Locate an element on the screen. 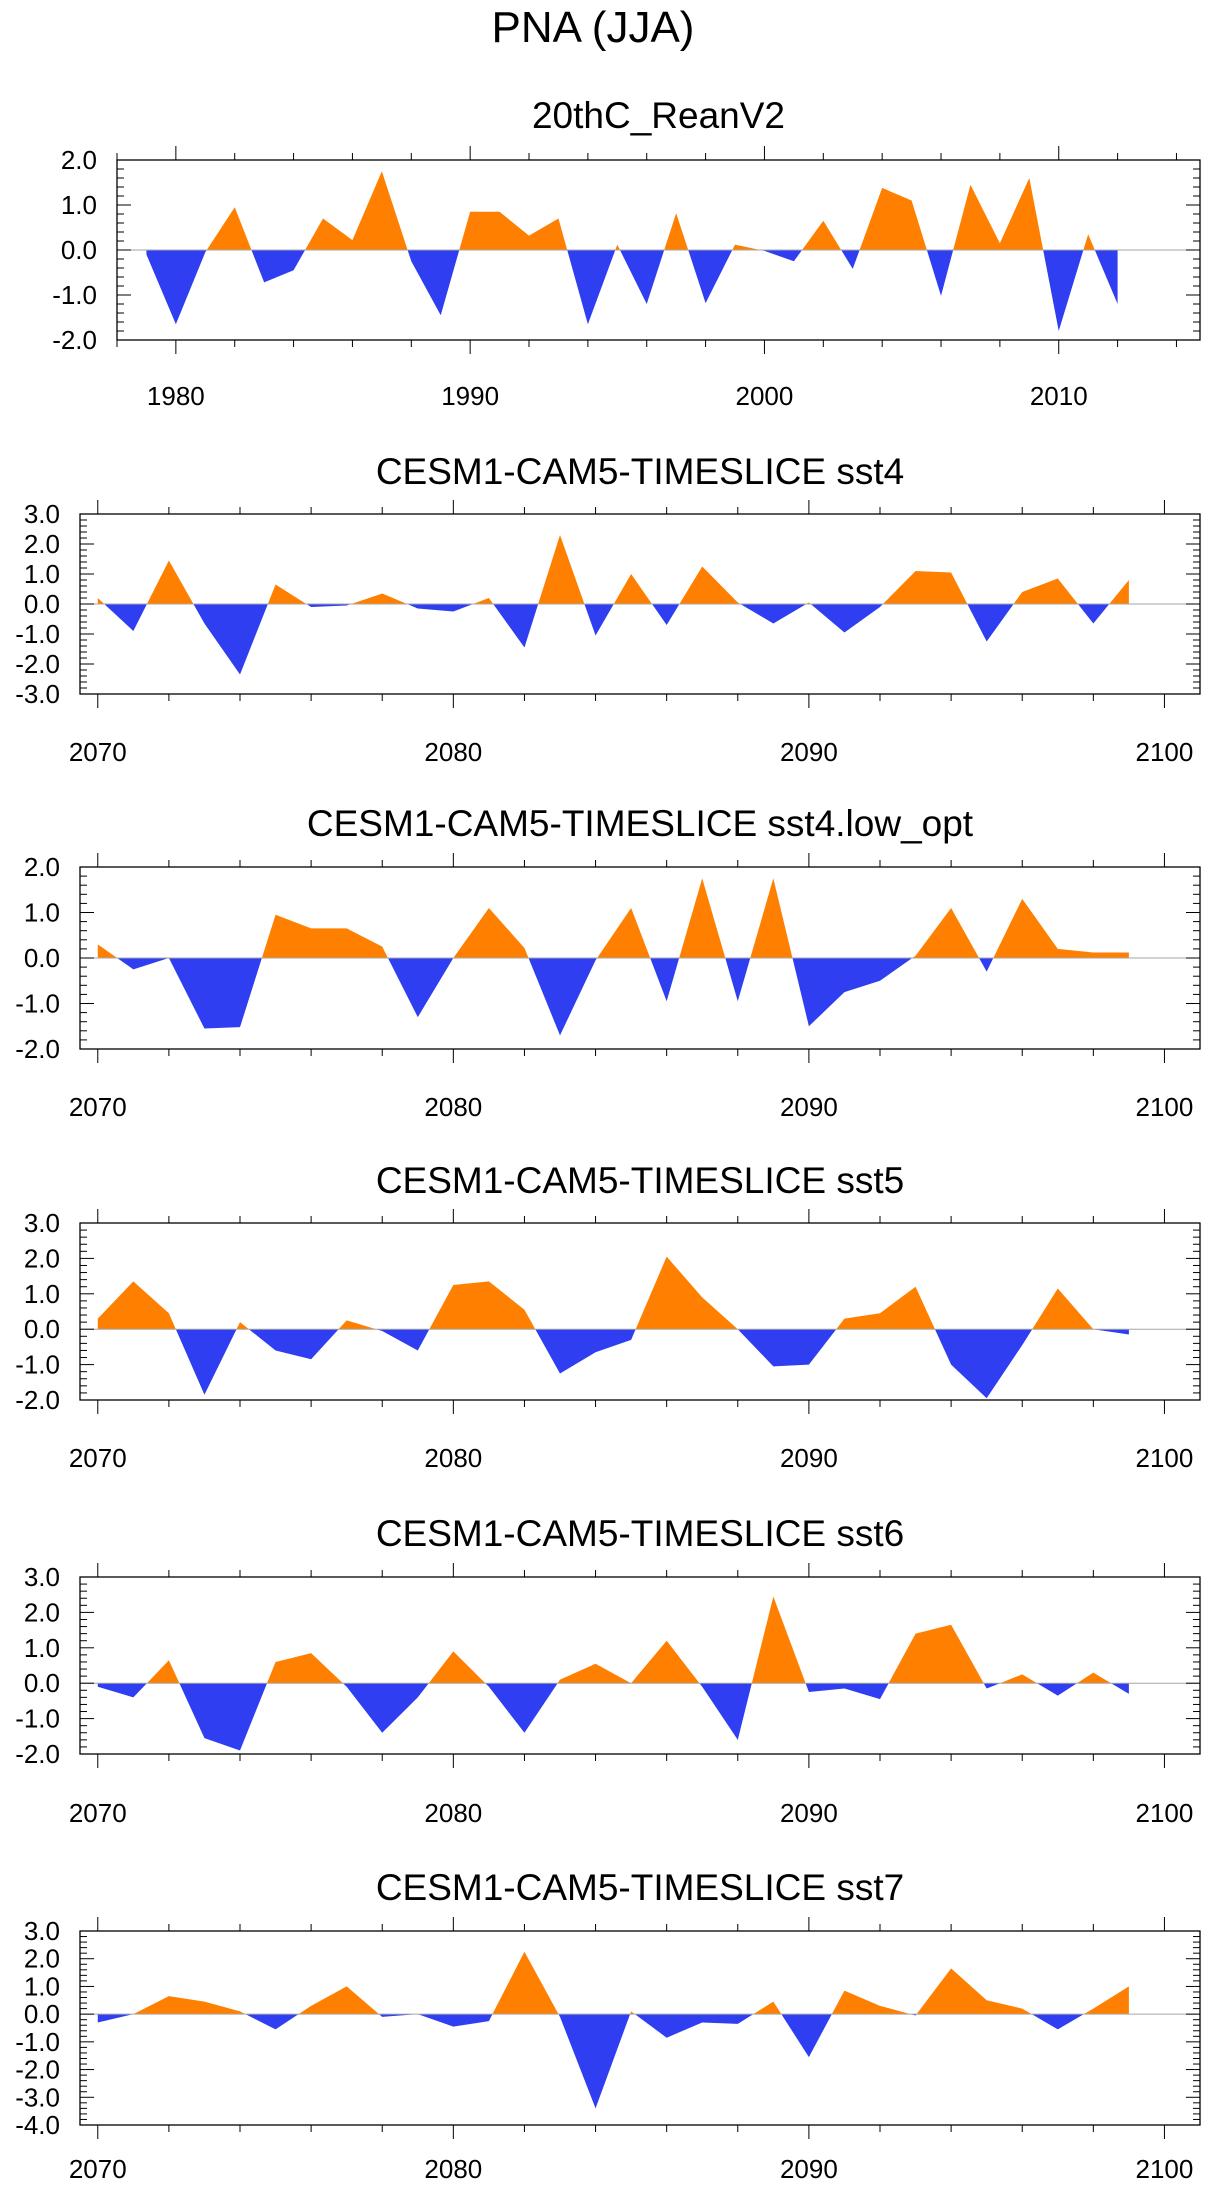  x-tick-label: 2010 is located at coordinates (1059, 396).